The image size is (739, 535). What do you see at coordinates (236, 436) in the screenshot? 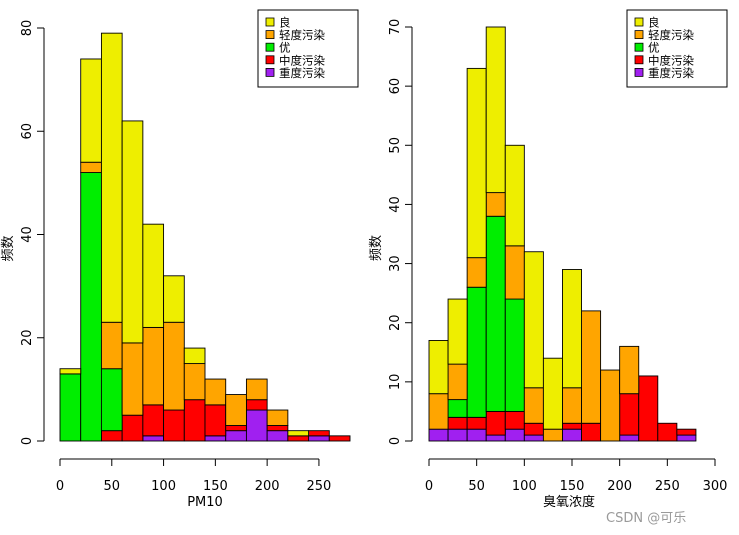
I see `bar-重度污染-bin-160` at bounding box center [236, 436].